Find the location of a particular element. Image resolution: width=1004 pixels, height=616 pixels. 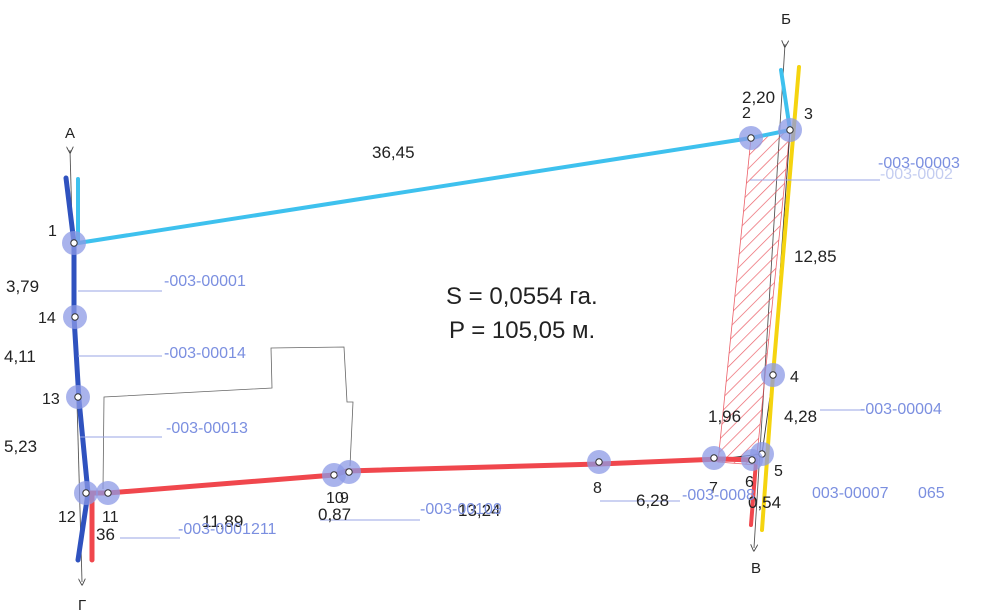

point-9-label: 9 is located at coordinates (344, 498).